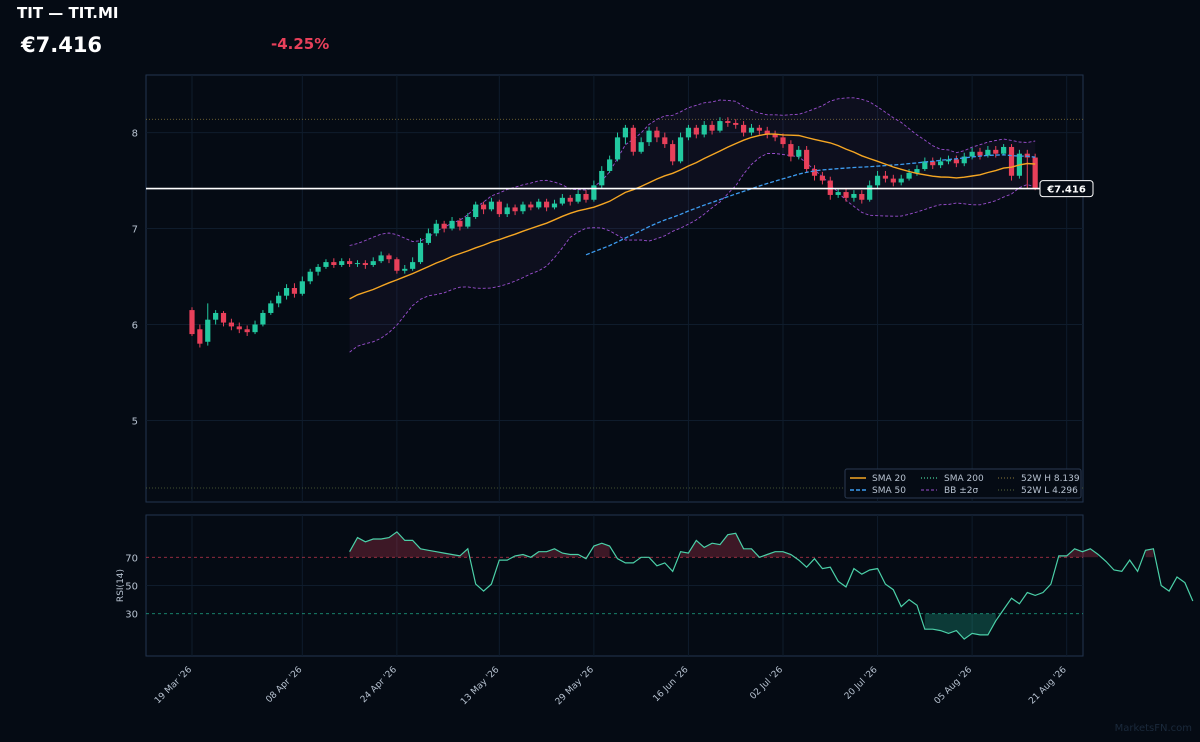 Image resolution: width=1200 pixels, height=742 pixels. Describe the element at coordinates (964, 479) in the screenshot. I see `legend-sma200-label: SMA 200` at that location.